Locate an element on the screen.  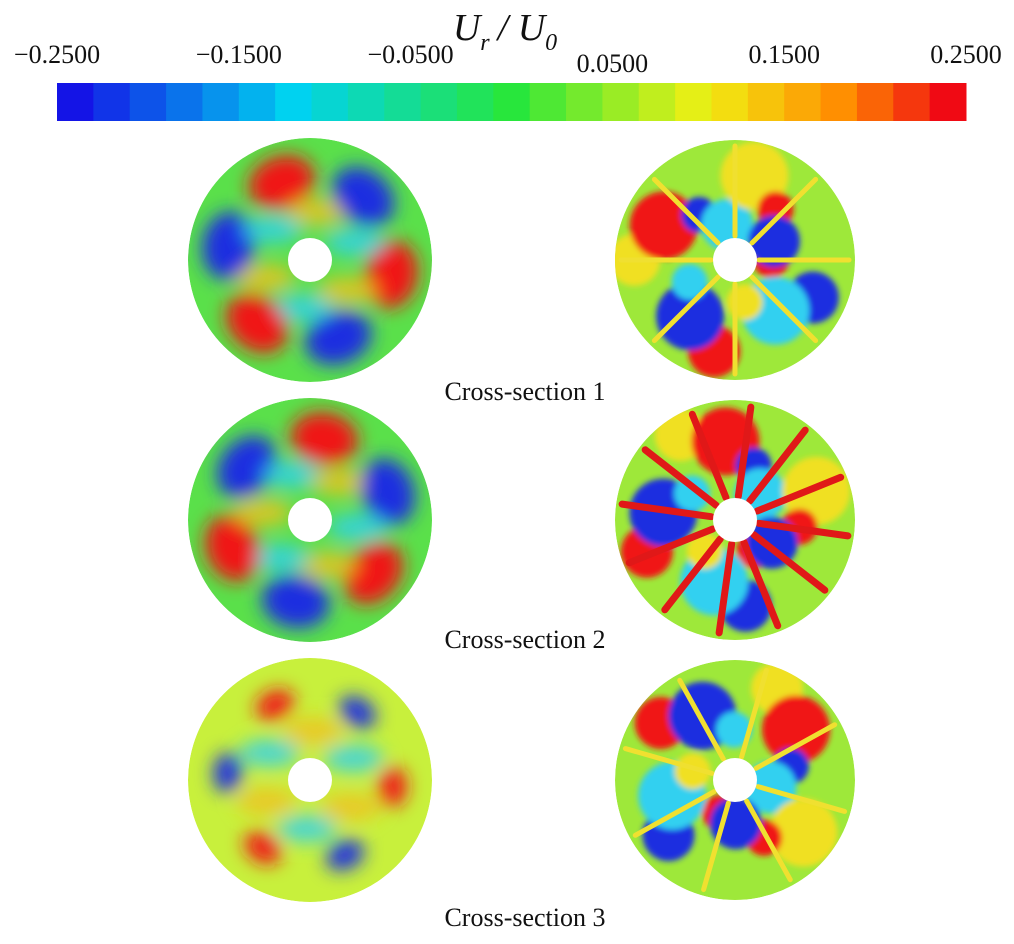
colorbar-tick-label: 0.2500 is located at coordinates (966, 54).